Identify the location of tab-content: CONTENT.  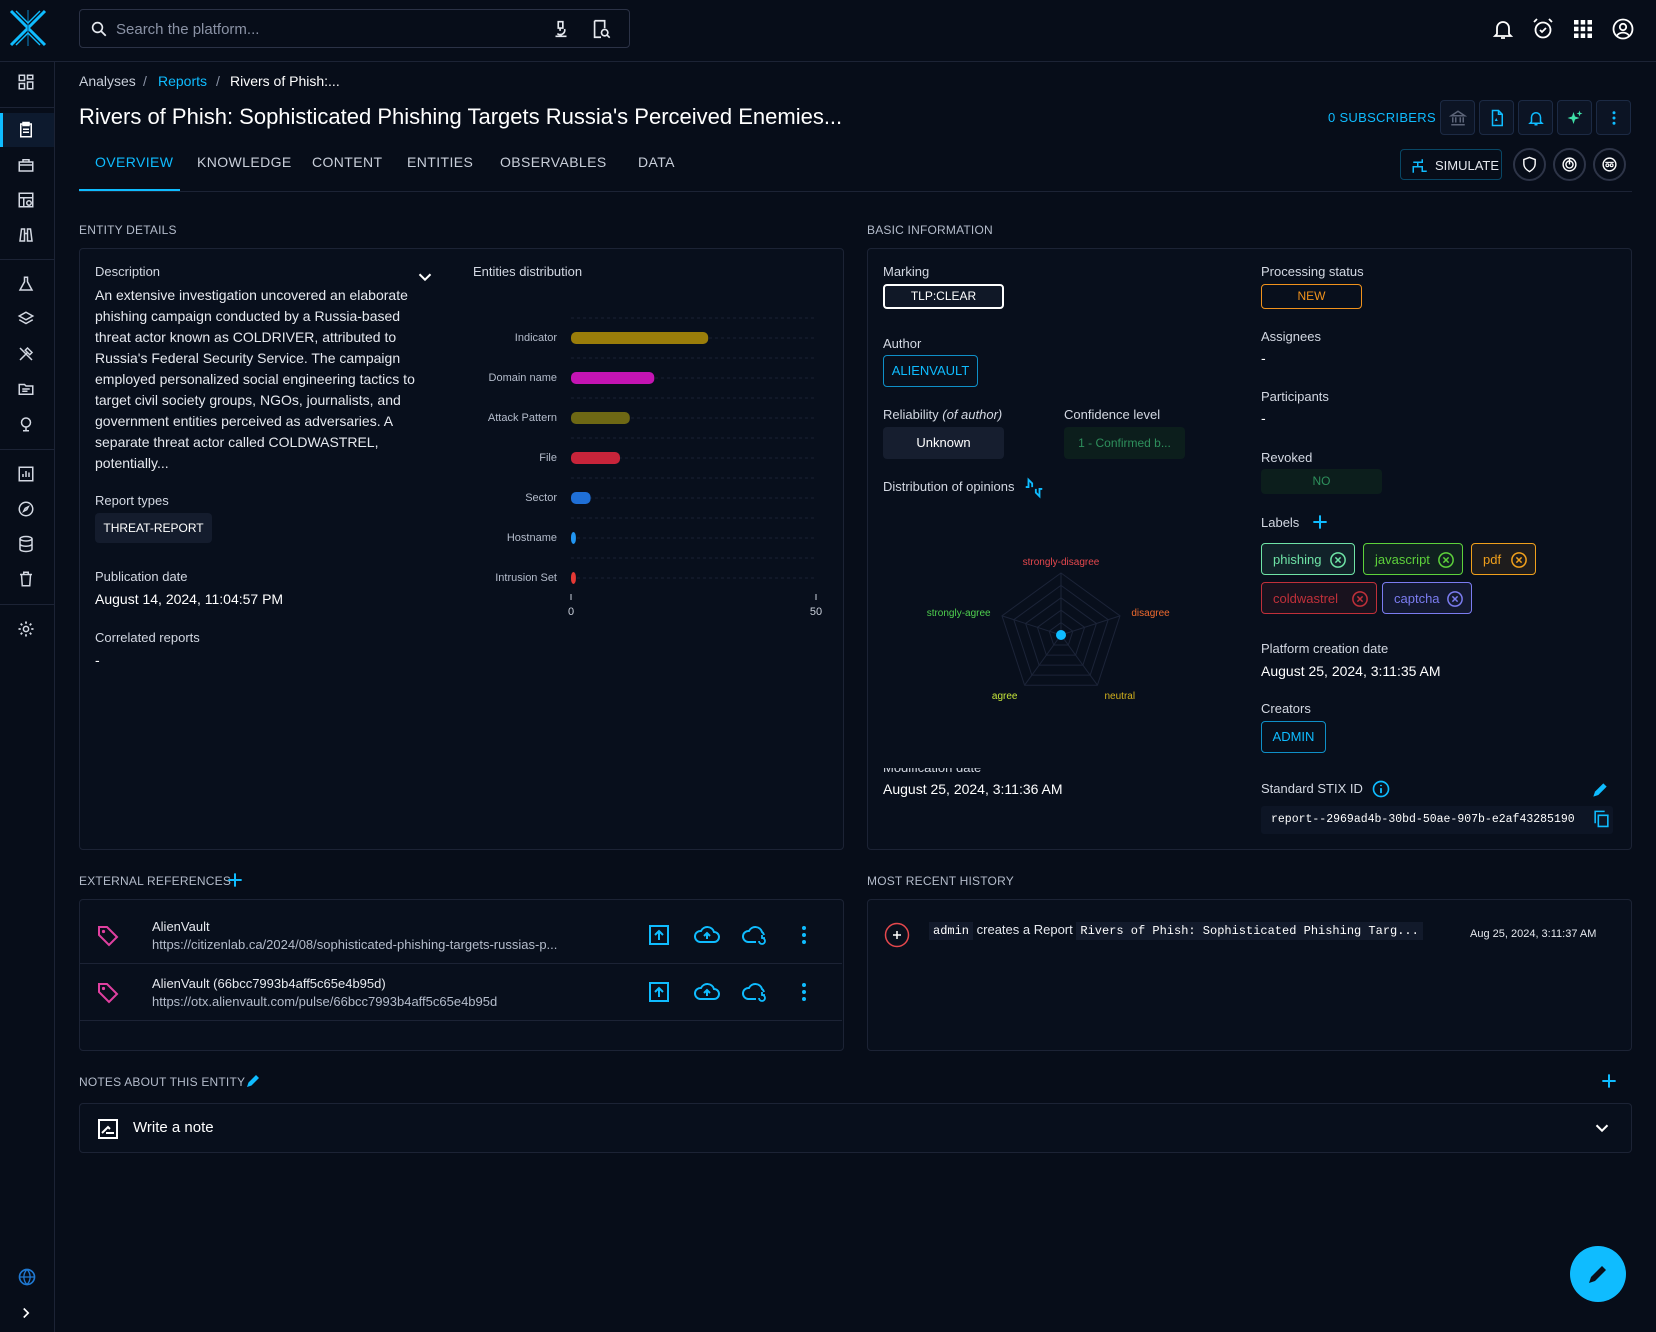
(347, 162).